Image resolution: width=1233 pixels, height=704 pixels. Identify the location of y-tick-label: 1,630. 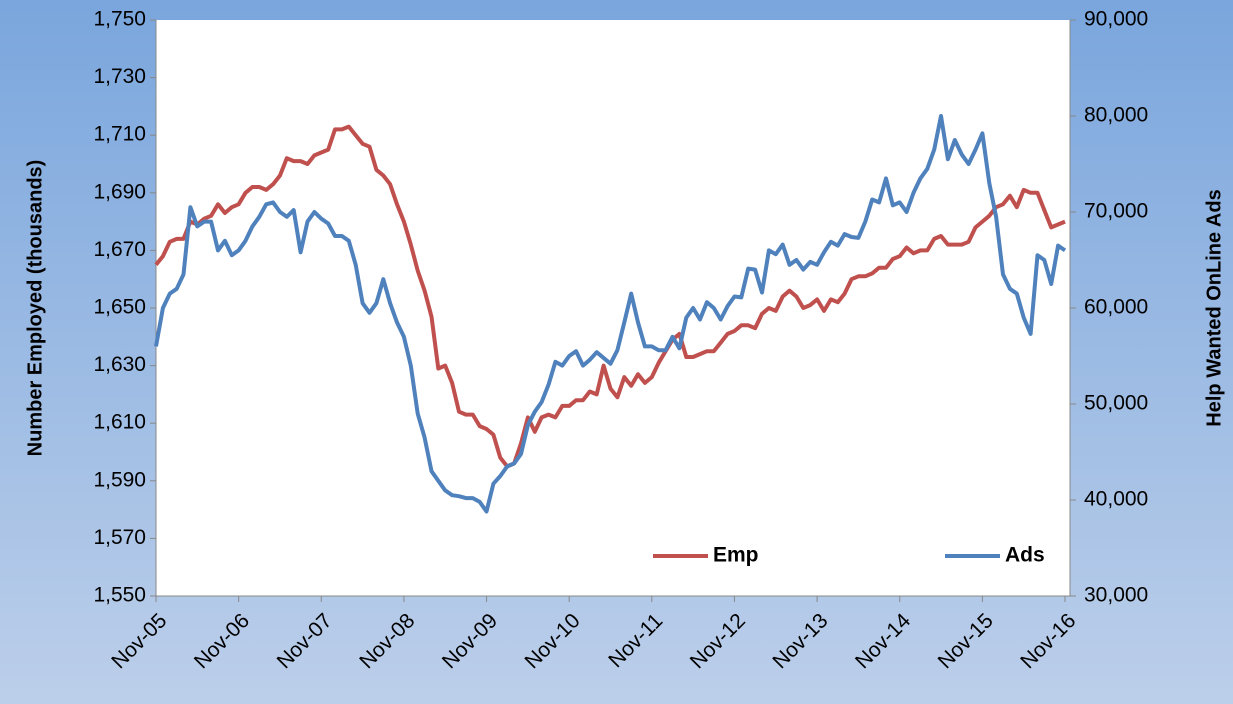
(119, 364).